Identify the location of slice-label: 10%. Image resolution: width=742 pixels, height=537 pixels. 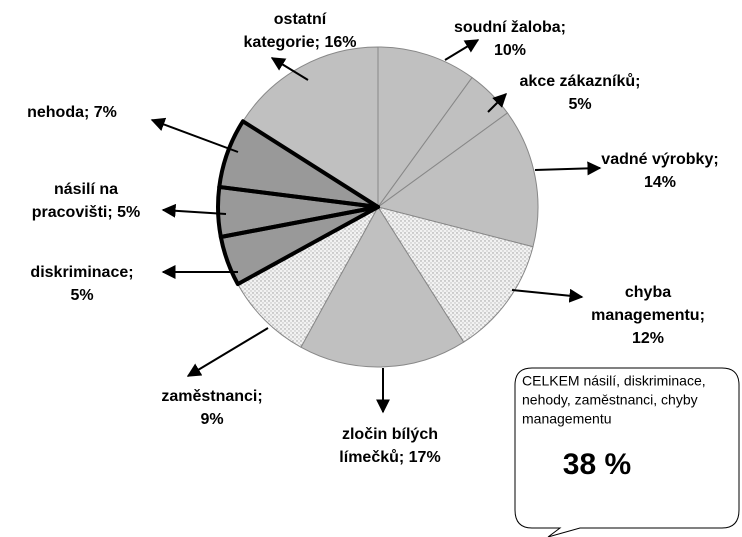
(510, 50).